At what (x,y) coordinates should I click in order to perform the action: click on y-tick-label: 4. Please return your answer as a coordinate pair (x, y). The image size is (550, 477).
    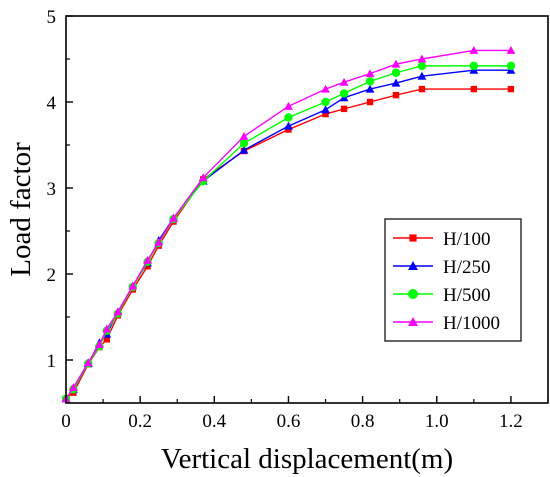
    Looking at the image, I should click on (52, 103).